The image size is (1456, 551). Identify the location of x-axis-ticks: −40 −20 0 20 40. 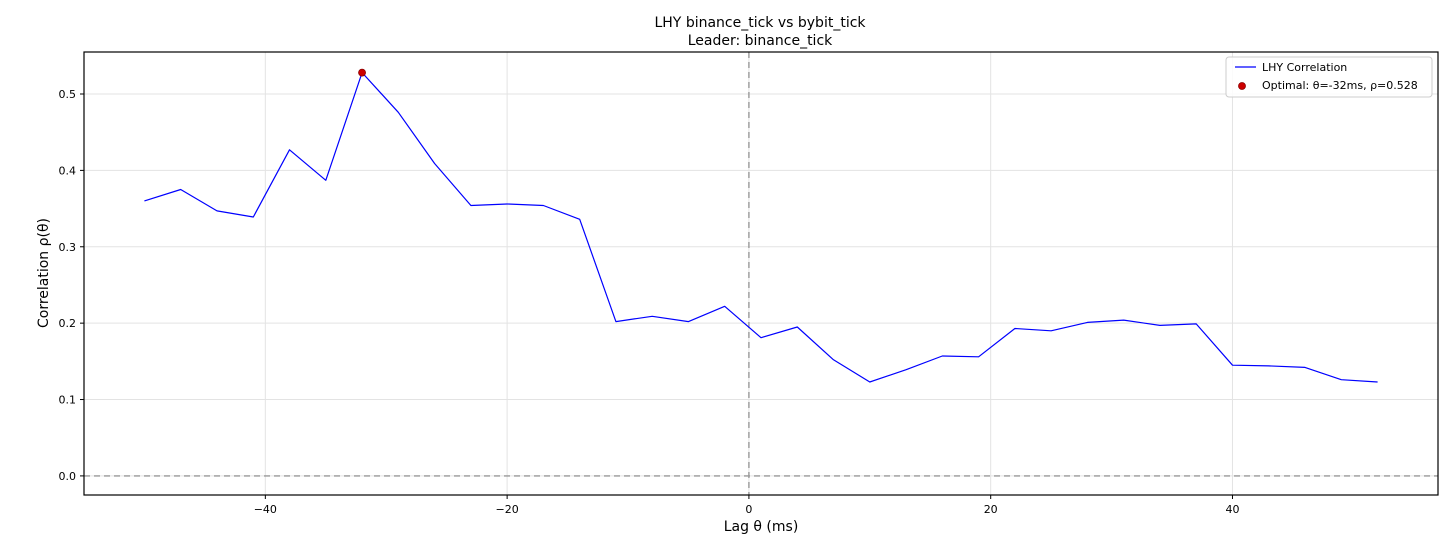
(746, 505).